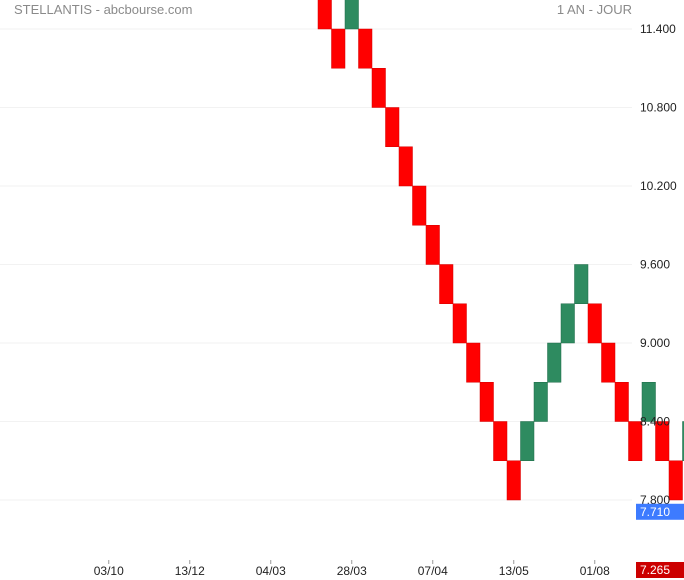  What do you see at coordinates (658, 29) in the screenshot?
I see `y-tick-label: 11.400` at bounding box center [658, 29].